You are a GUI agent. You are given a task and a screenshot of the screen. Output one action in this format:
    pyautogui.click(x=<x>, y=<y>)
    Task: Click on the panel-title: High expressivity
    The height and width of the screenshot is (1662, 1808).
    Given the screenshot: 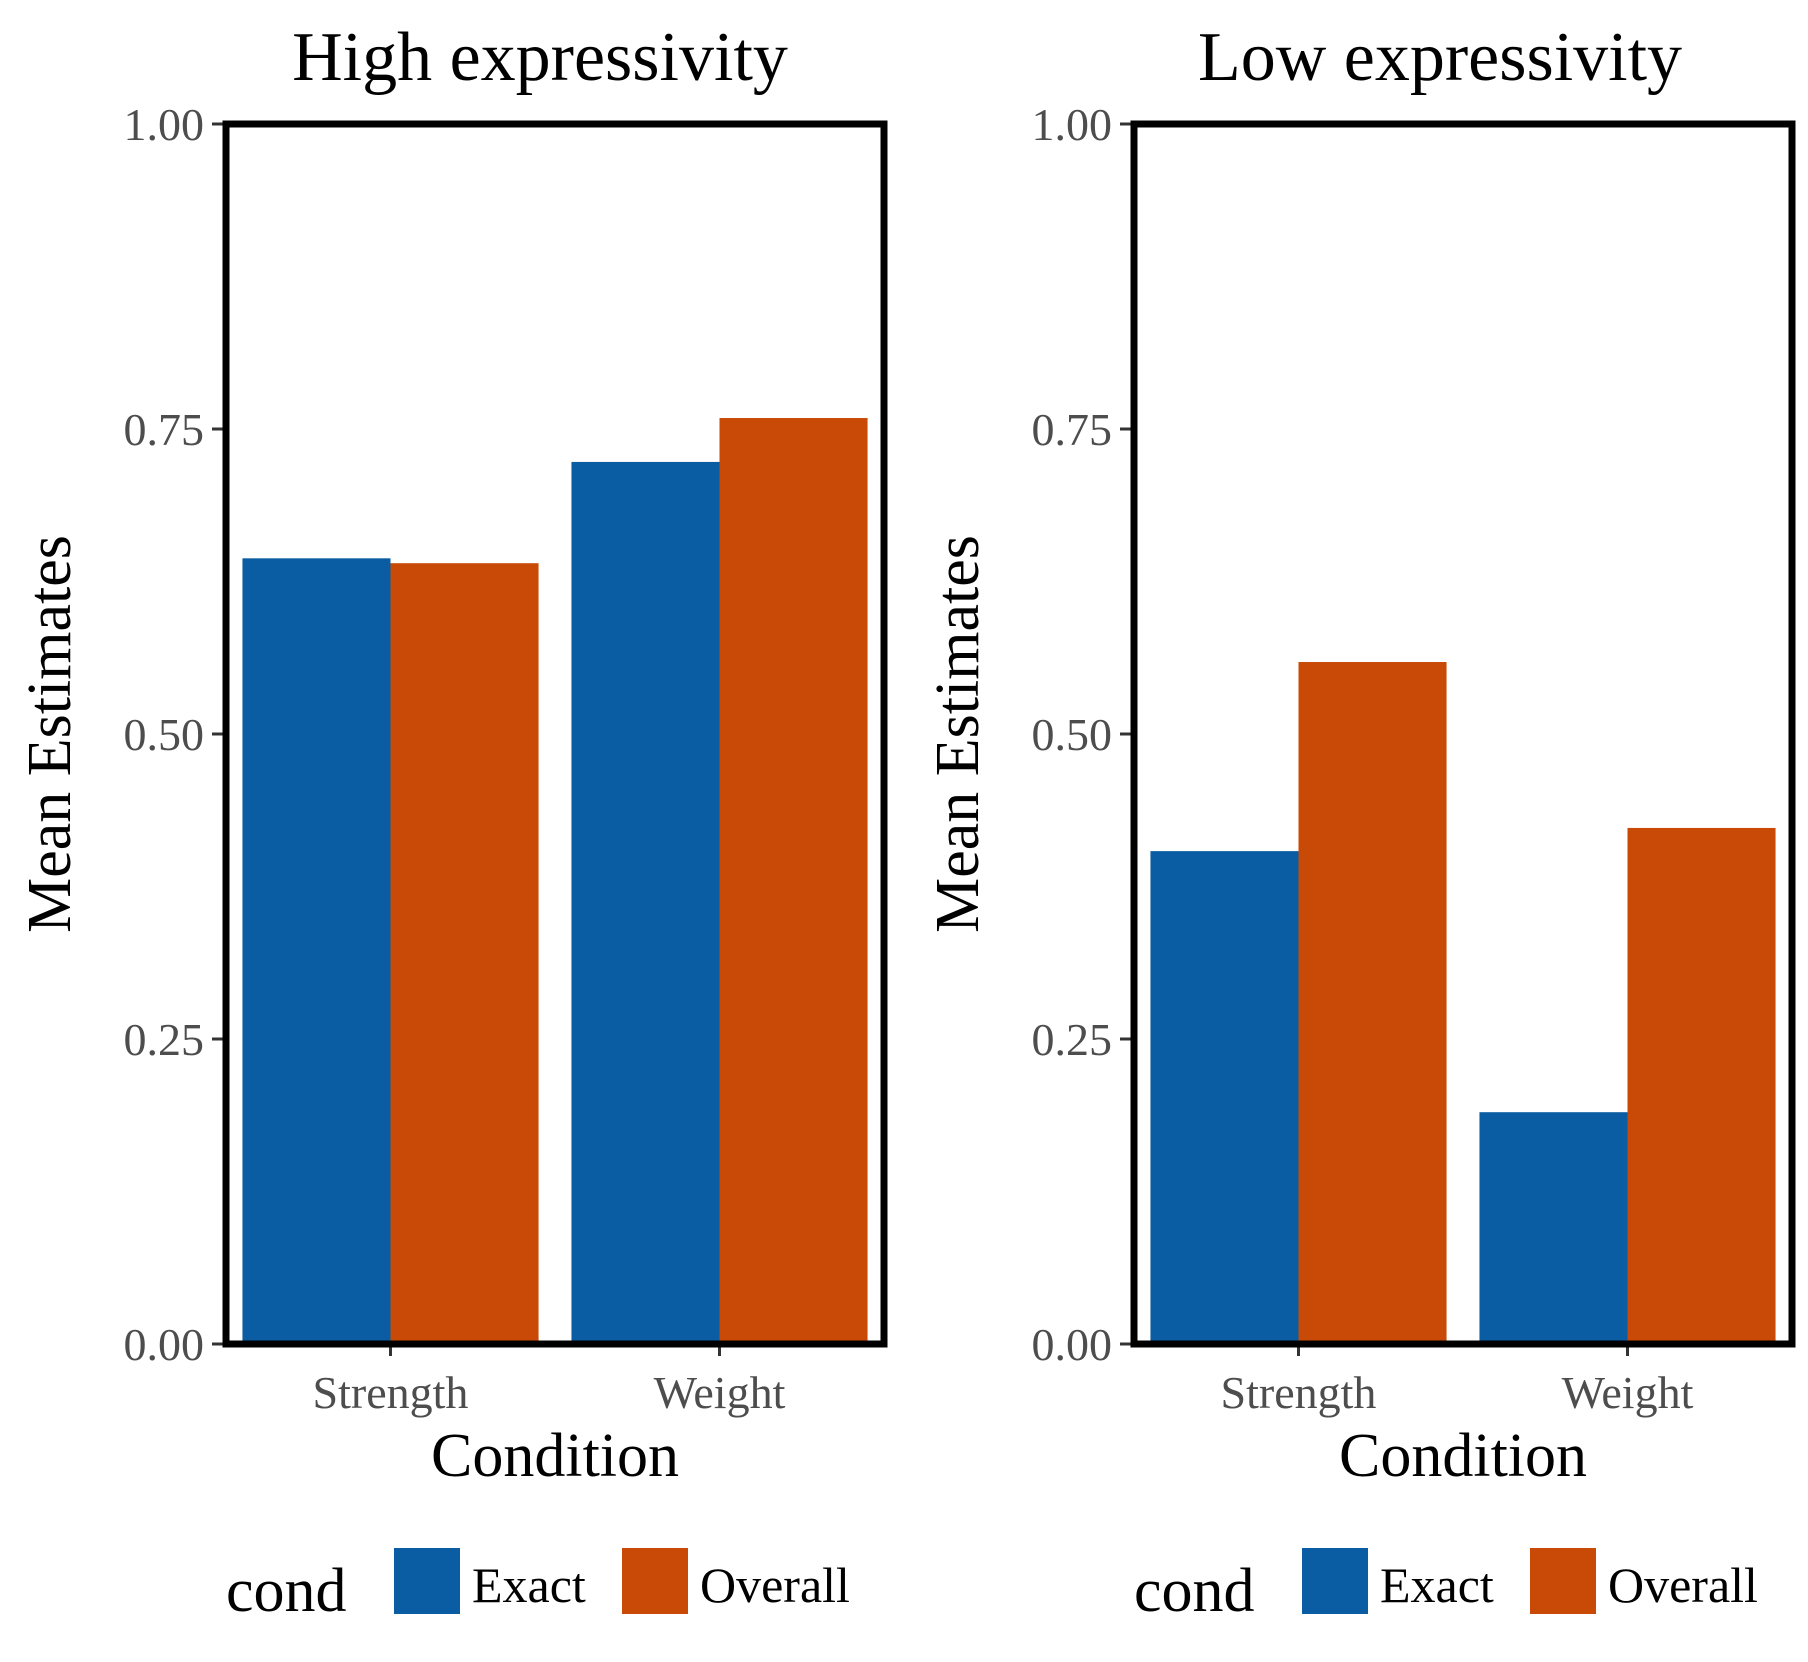 What is the action you would take?
    pyautogui.click(x=540, y=57)
    